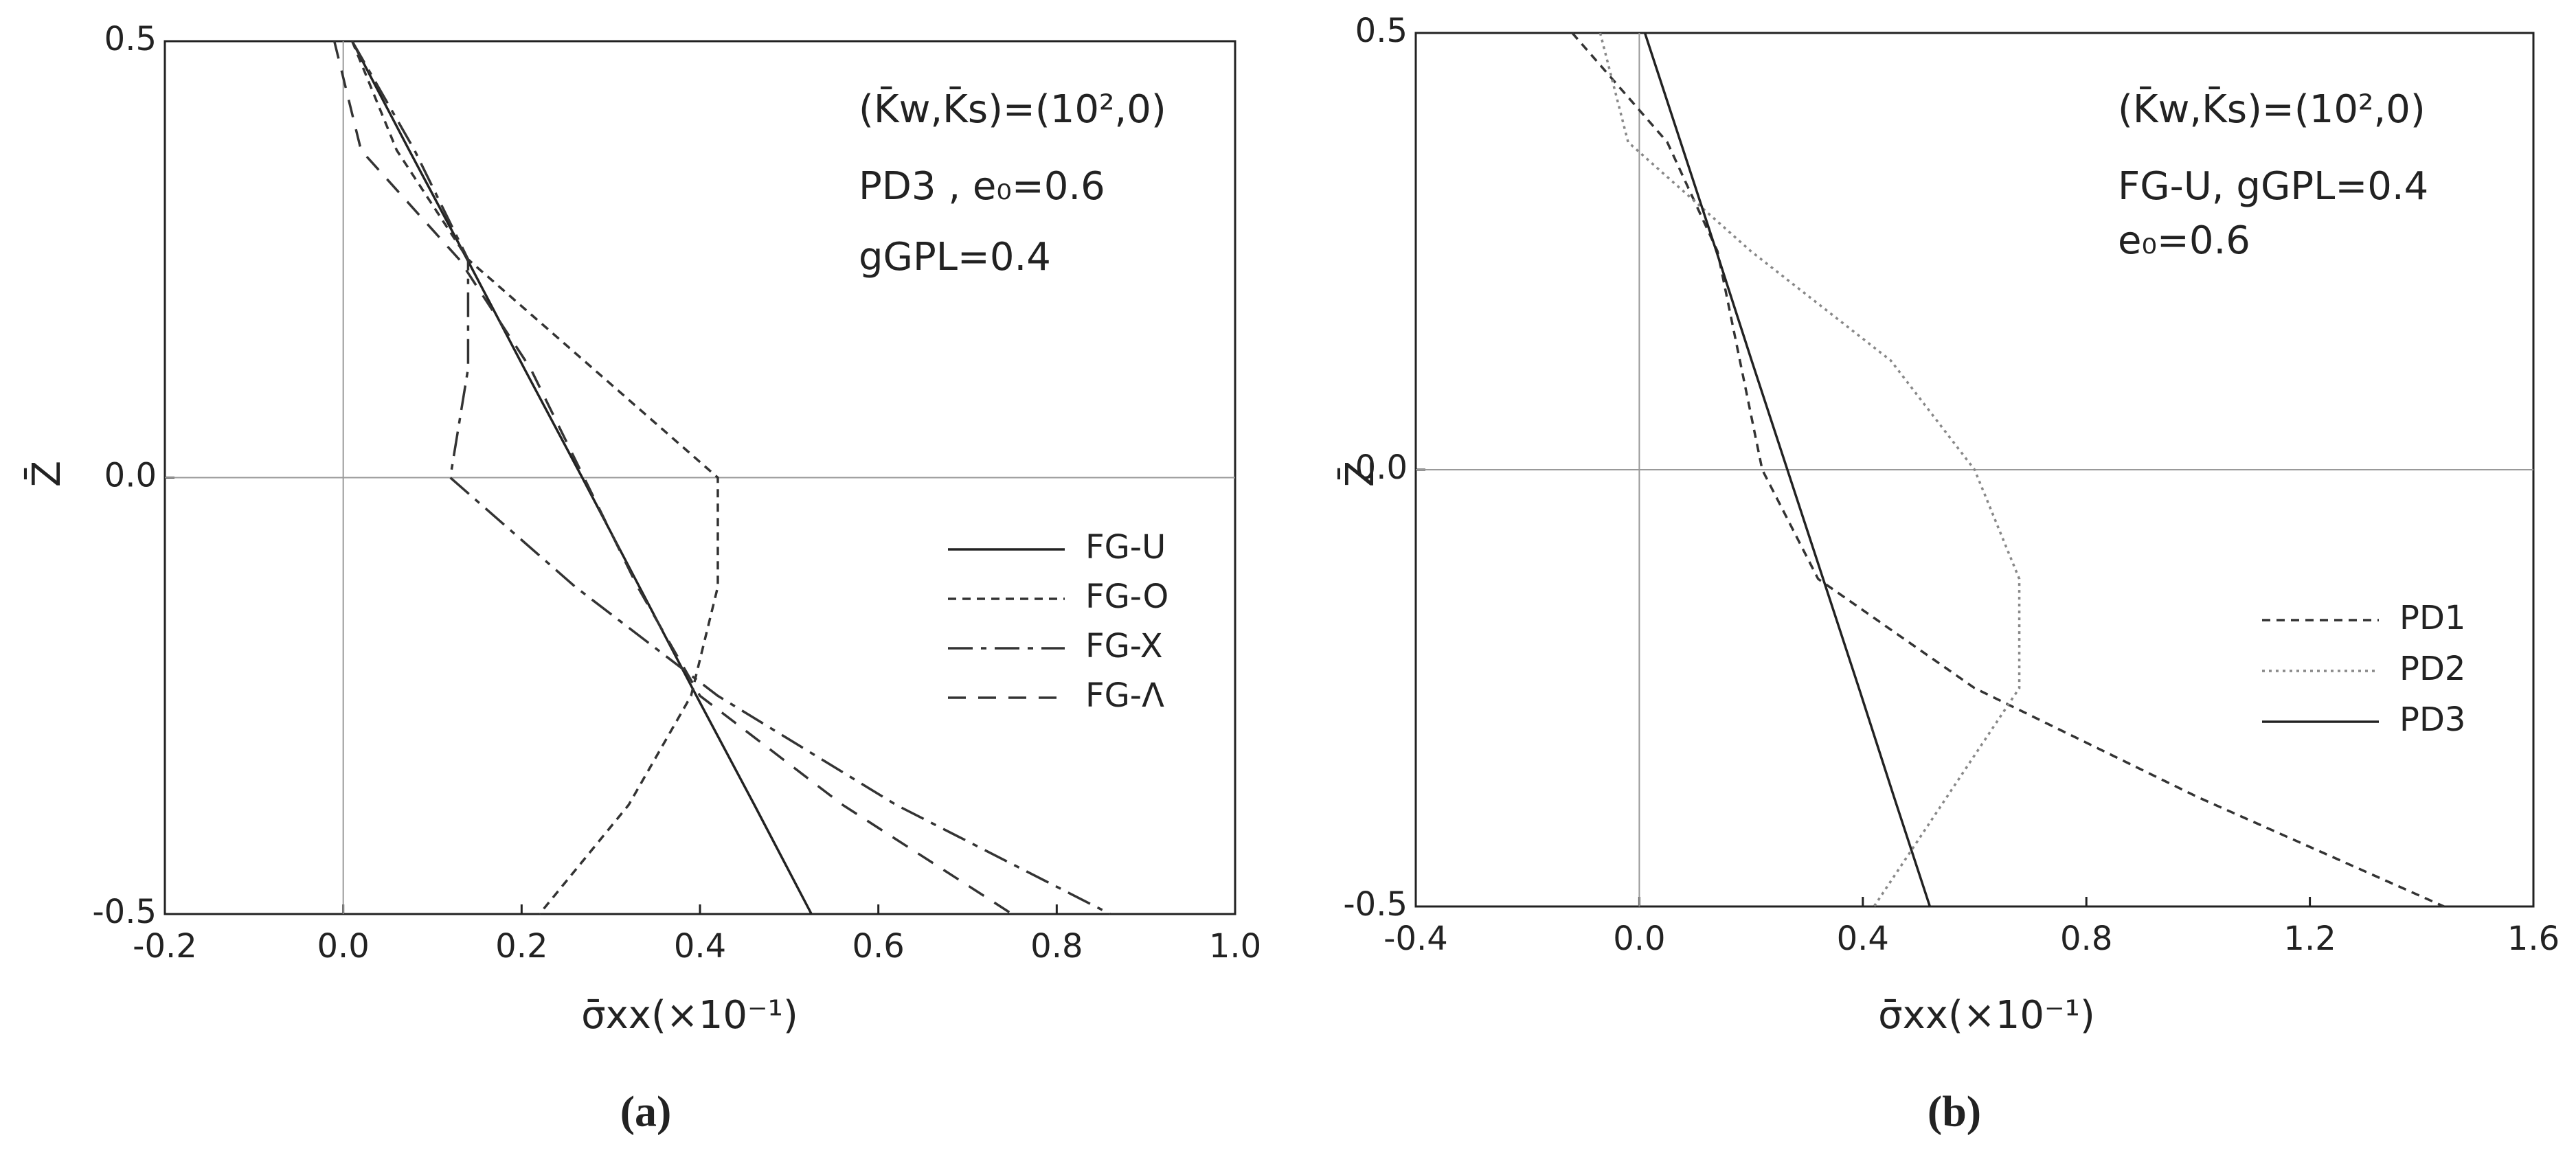 Image resolution: width=2576 pixels, height=1164 pixels. What do you see at coordinates (1415, 939) in the screenshot?
I see `x-tick-label: -0.4` at bounding box center [1415, 939].